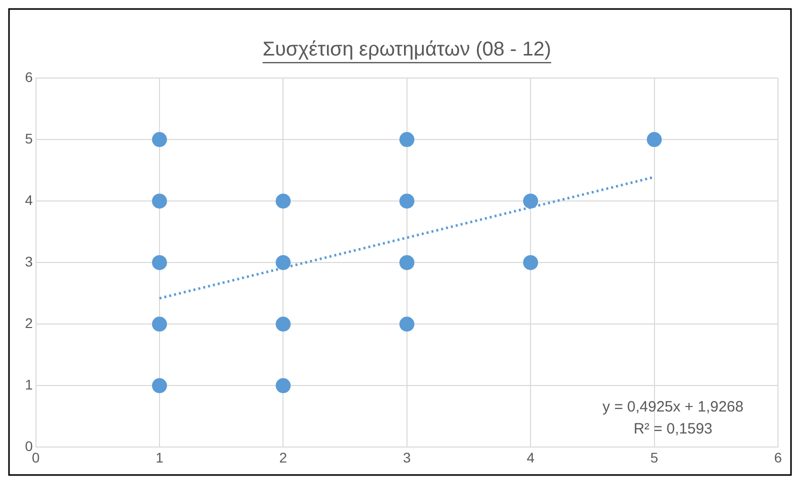  What do you see at coordinates (673, 429) in the screenshot?
I see `annotation: R² = 0,1593` at bounding box center [673, 429].